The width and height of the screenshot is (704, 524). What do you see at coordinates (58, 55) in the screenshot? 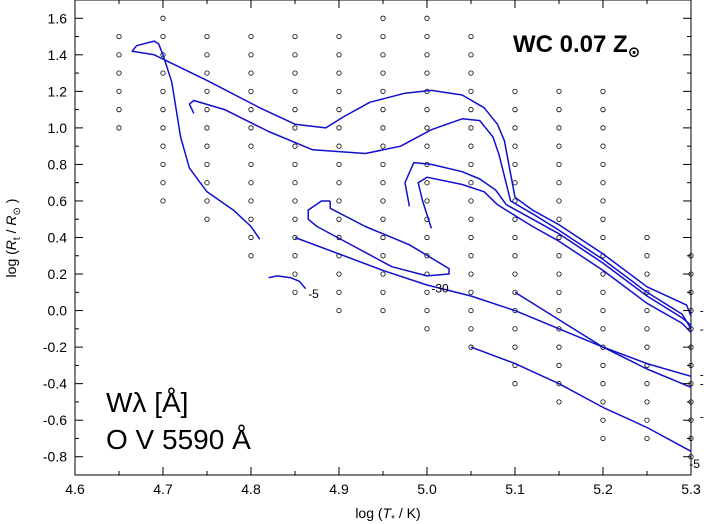
I see `y-tick-label: 1.4` at bounding box center [58, 55].